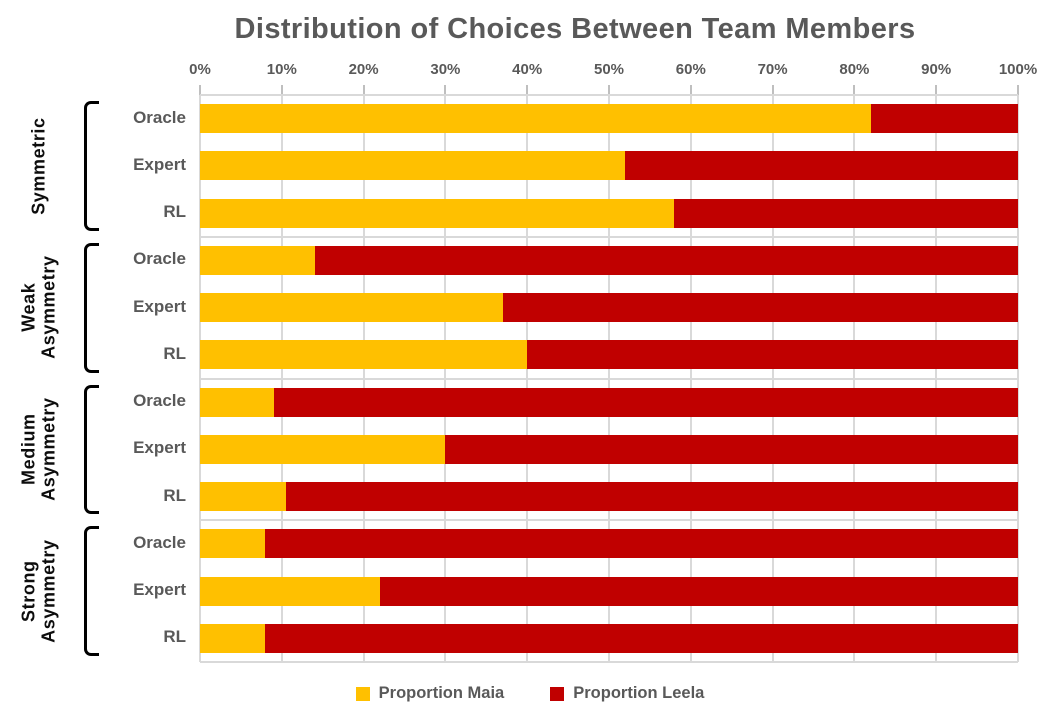  I want to click on x-tick-label: 90%, so click(936, 69).